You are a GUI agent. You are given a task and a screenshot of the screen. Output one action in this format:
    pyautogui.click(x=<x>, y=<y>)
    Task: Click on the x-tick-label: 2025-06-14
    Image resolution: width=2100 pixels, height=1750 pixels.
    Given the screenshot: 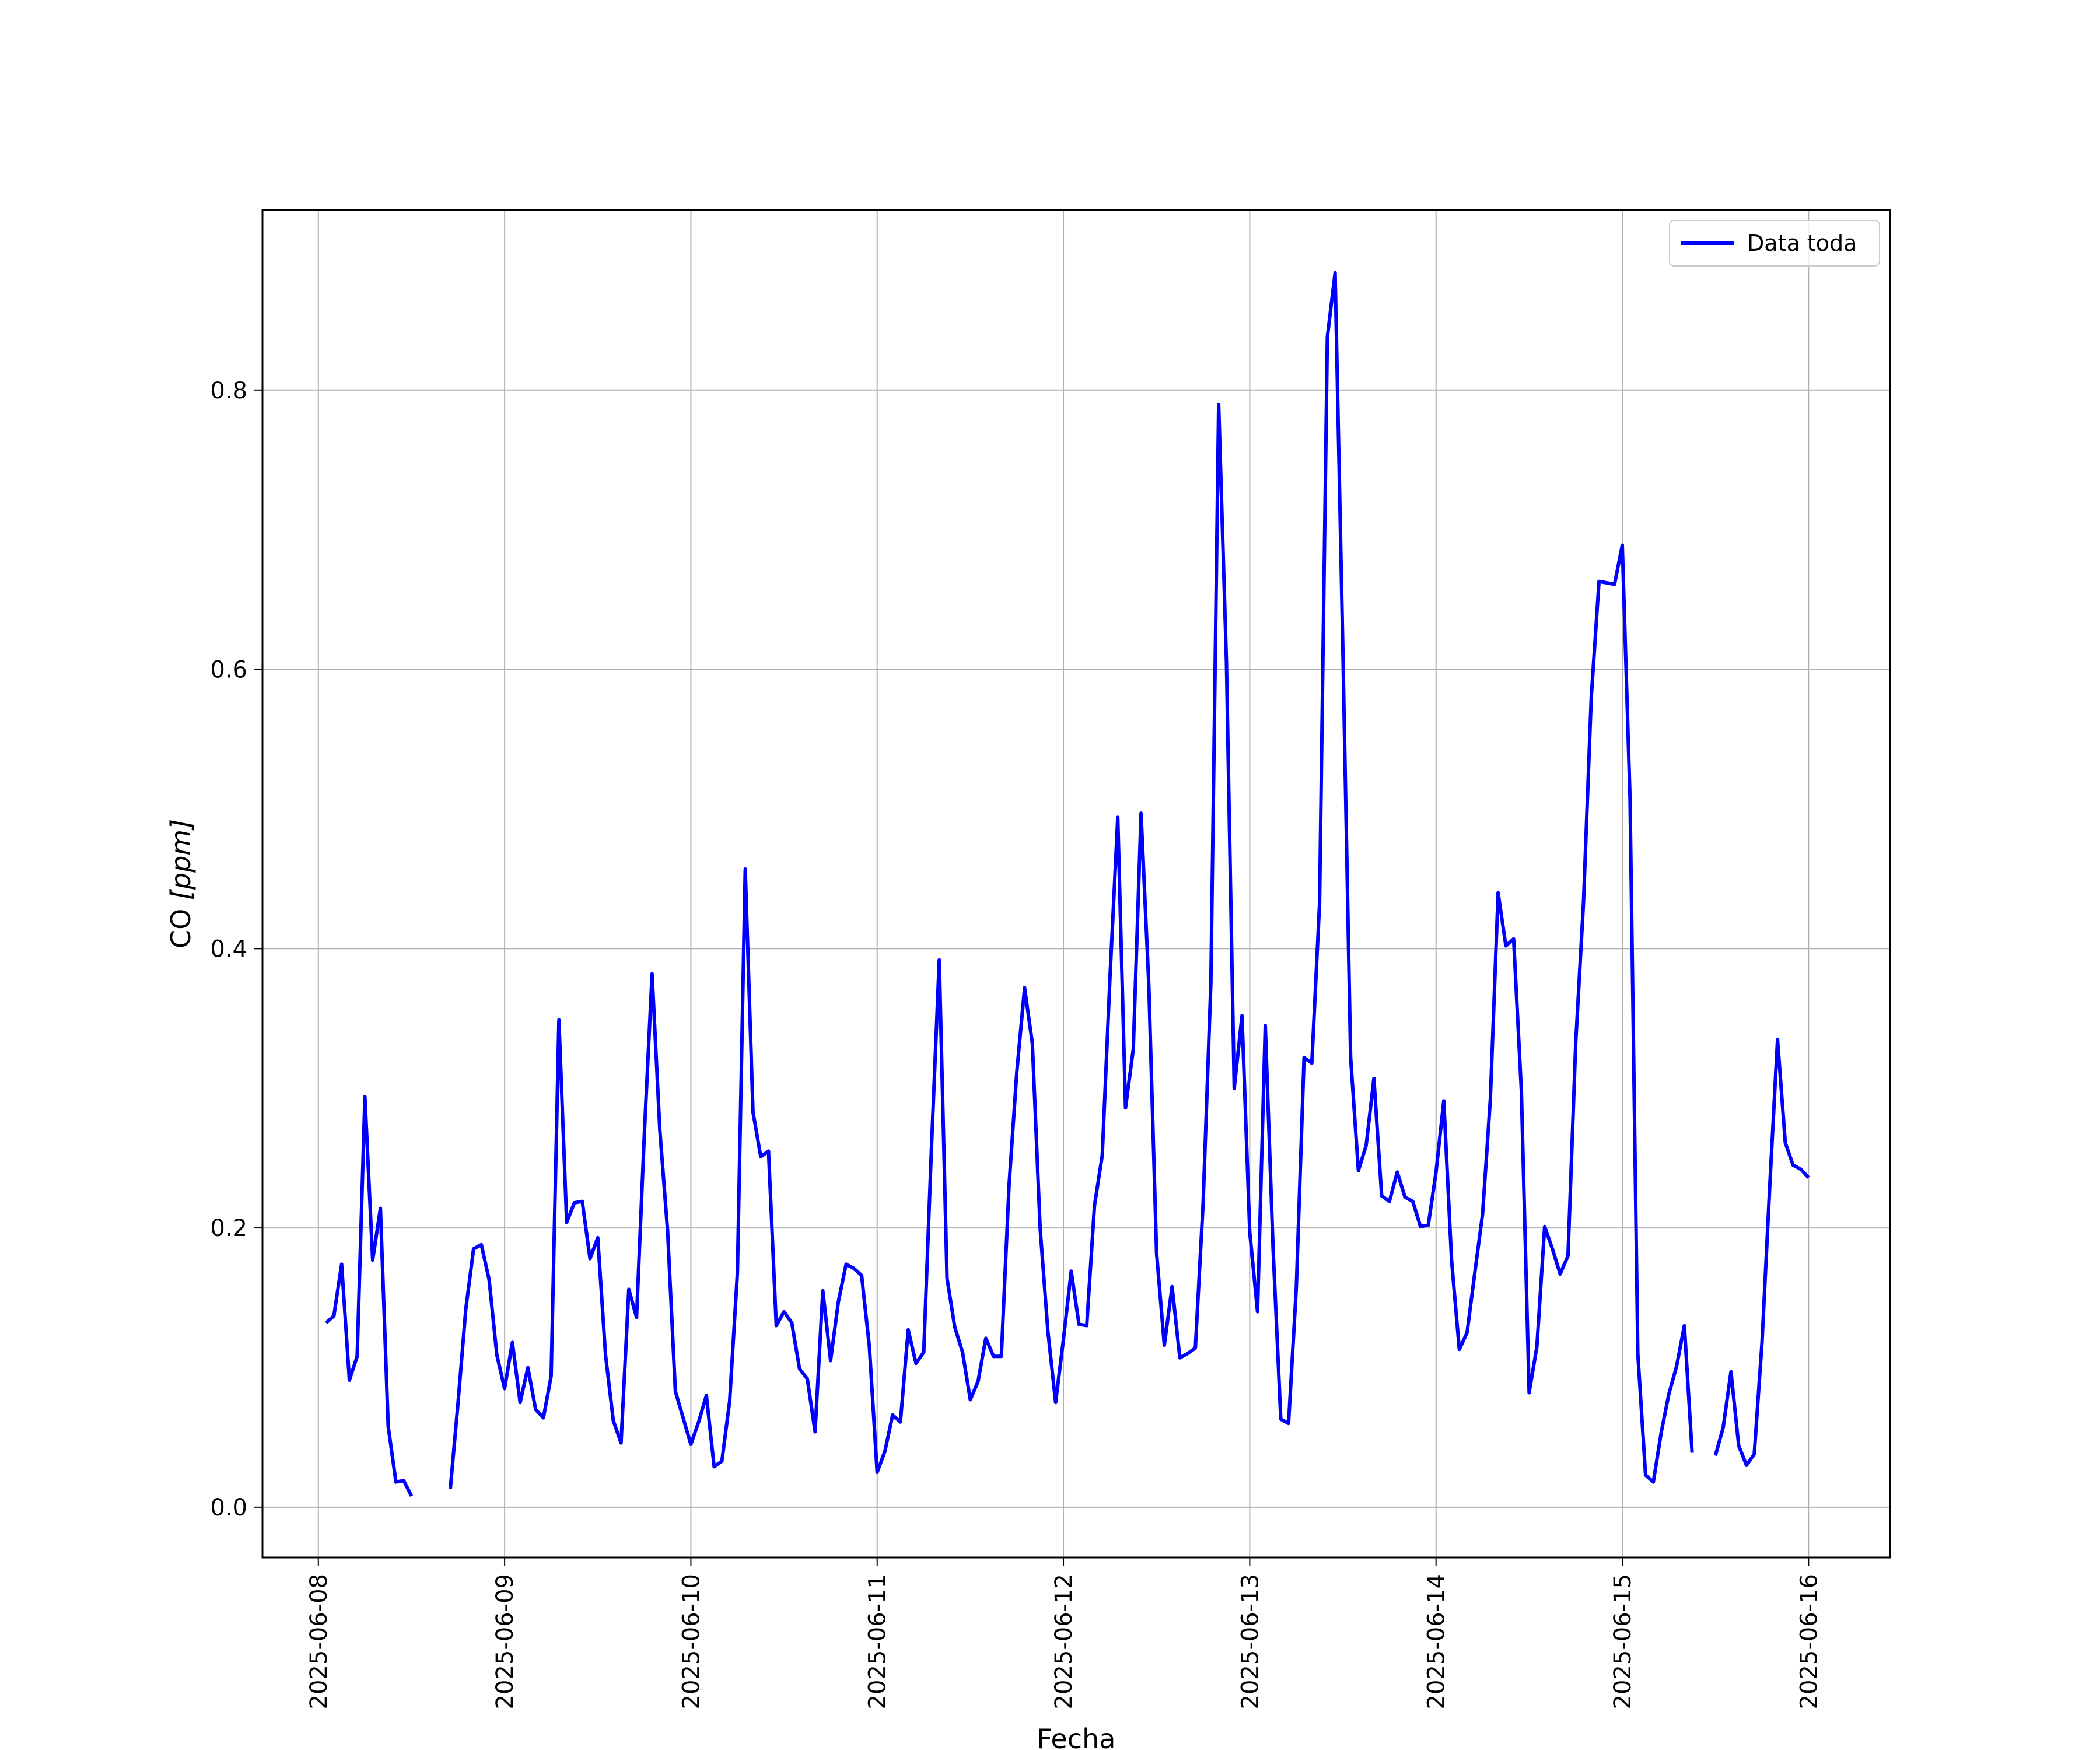 What is the action you would take?
    pyautogui.click(x=1436, y=1641)
    